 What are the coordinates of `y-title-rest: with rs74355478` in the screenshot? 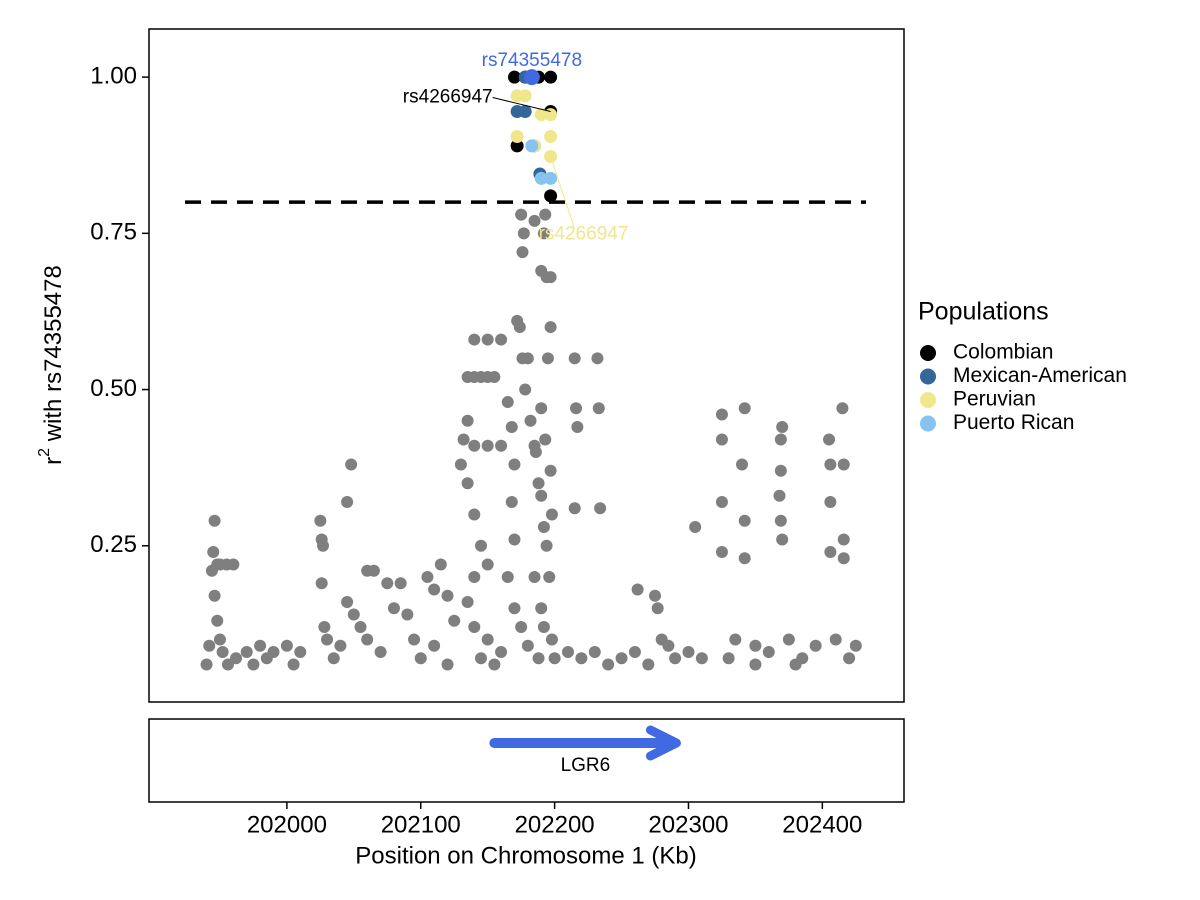 It's located at (53, 356).